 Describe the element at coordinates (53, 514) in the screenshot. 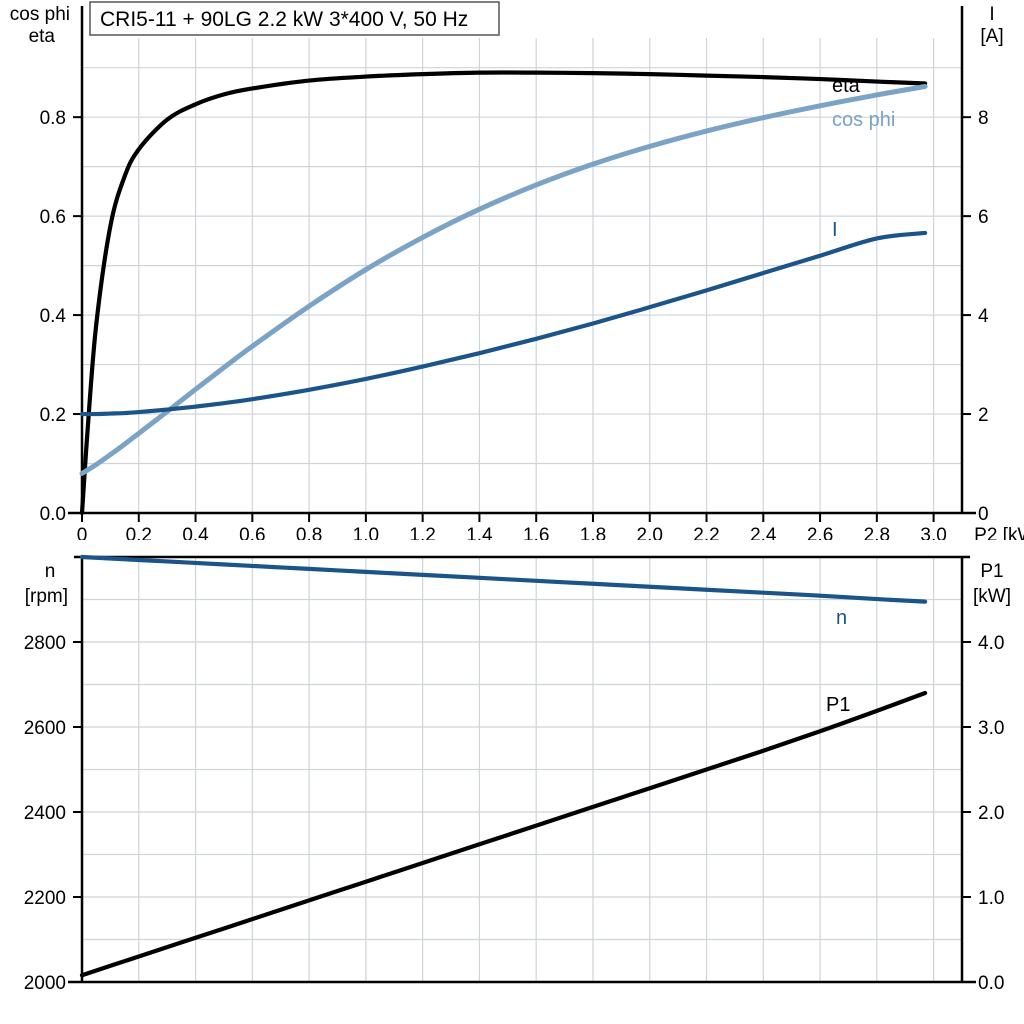

I see `left-tick-label: 0.0` at that location.